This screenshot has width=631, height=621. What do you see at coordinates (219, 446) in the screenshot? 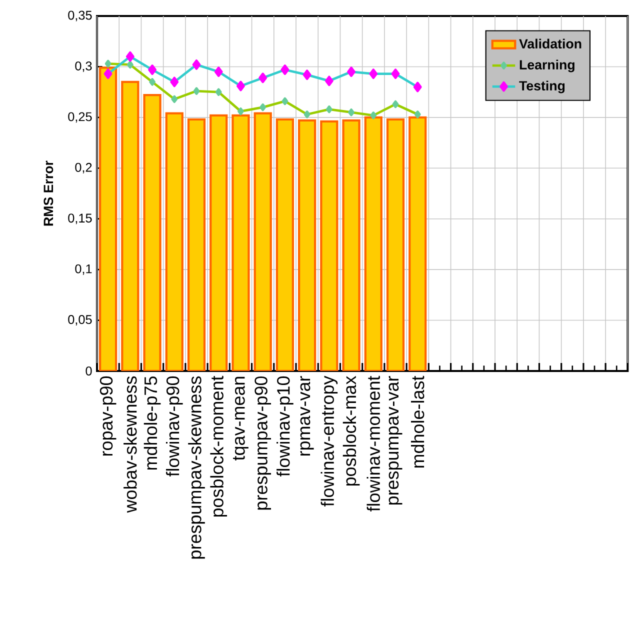
I see `x-tick-label: posblock-moment` at bounding box center [219, 446].